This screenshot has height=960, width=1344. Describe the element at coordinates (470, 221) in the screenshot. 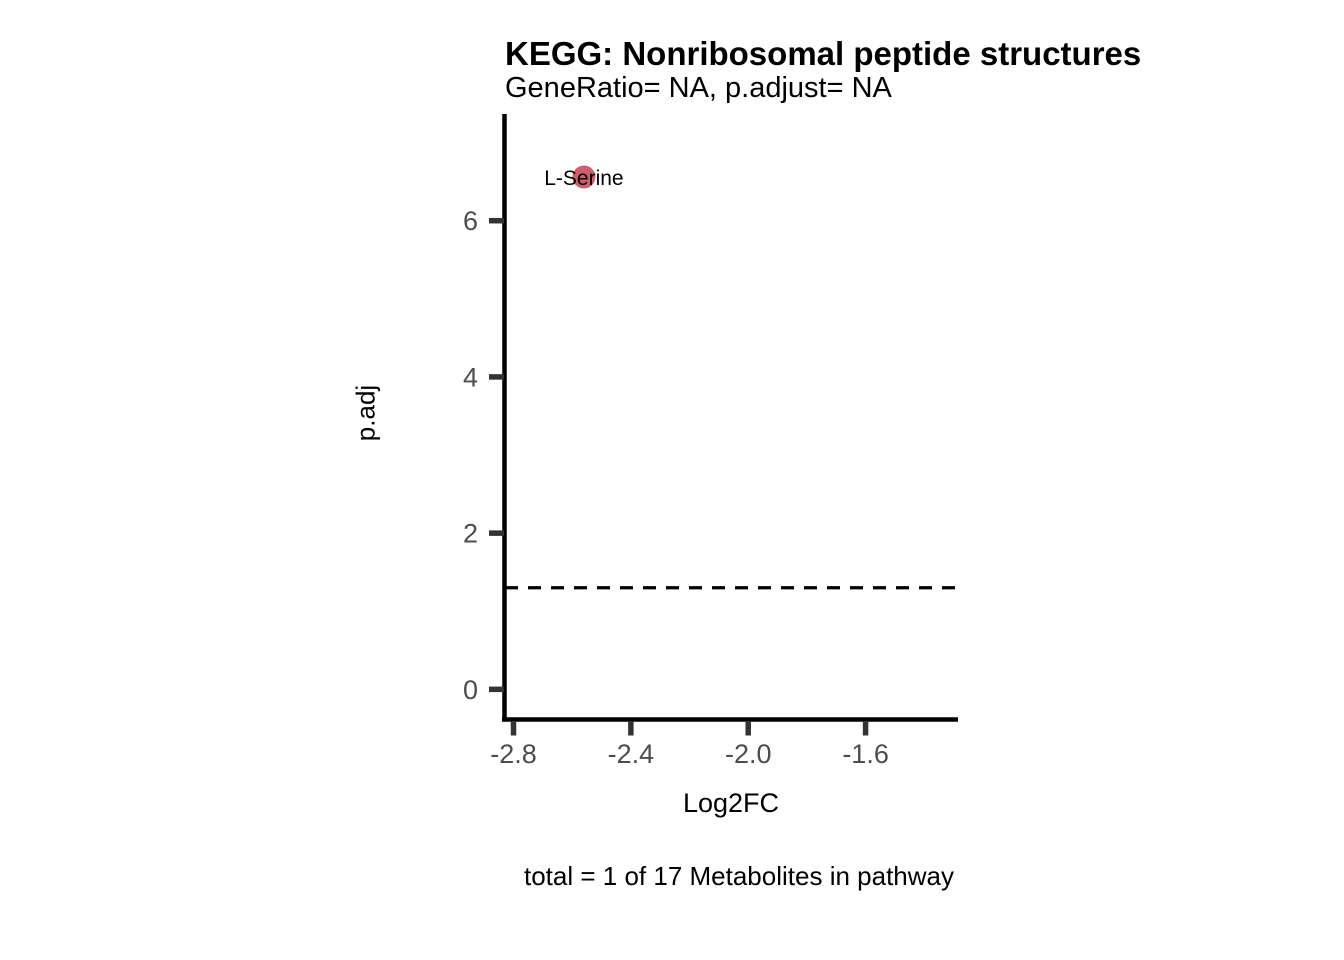

I see `y-tick-label: 6` at that location.